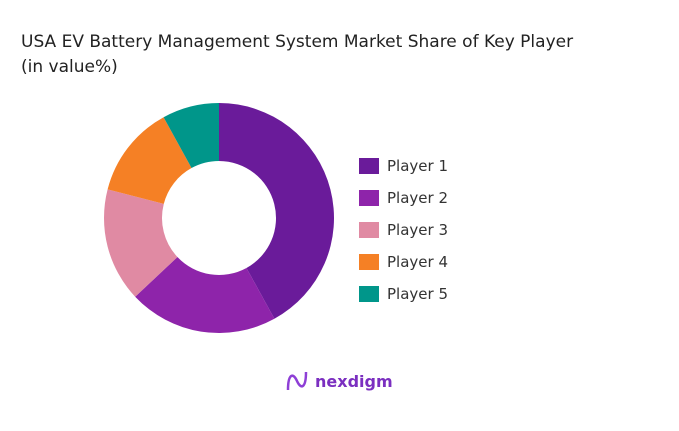 The height and width of the screenshot is (431, 679). Describe the element at coordinates (417, 230) in the screenshot. I see `legend-label: Player 3` at that location.